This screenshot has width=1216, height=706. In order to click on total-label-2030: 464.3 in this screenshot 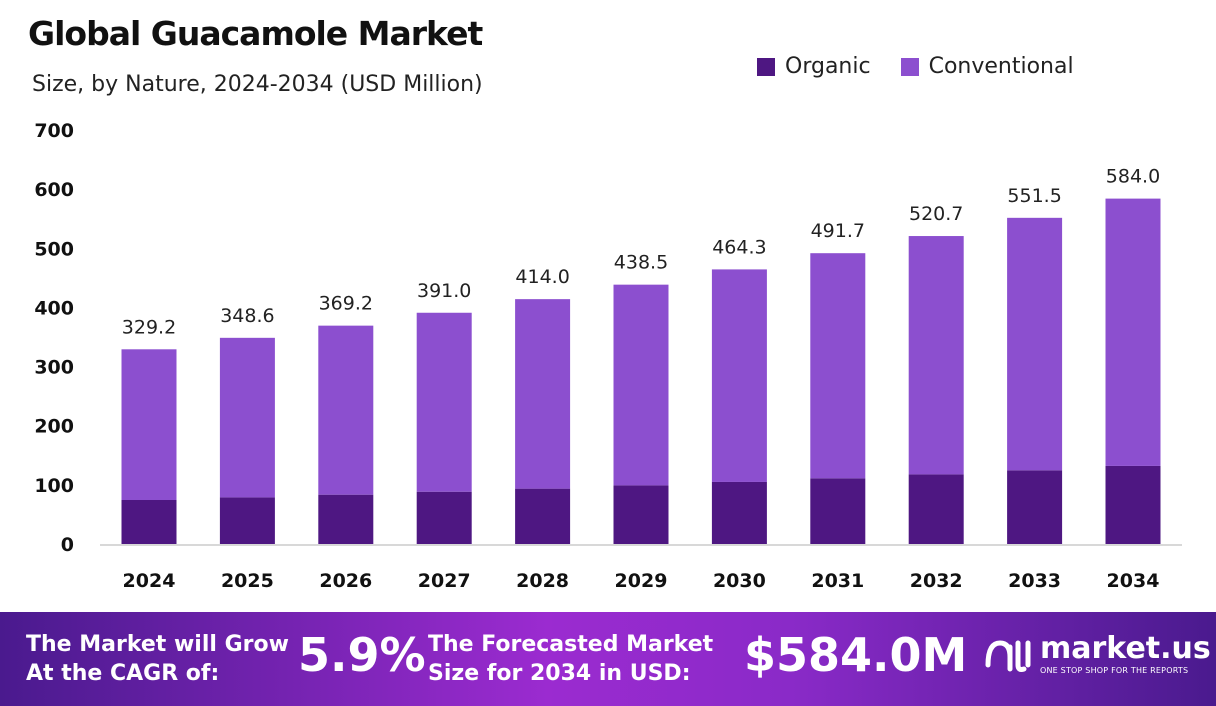, I will do `click(739, 247)`.